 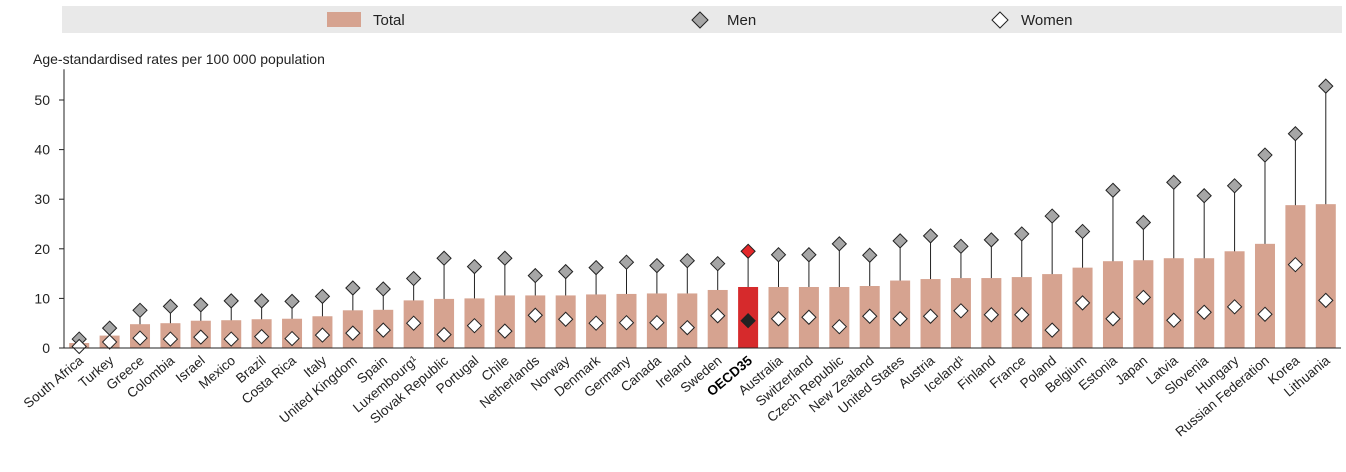 What do you see at coordinates (353, 333) in the screenshot?
I see `women-marker-united-kingdom` at bounding box center [353, 333].